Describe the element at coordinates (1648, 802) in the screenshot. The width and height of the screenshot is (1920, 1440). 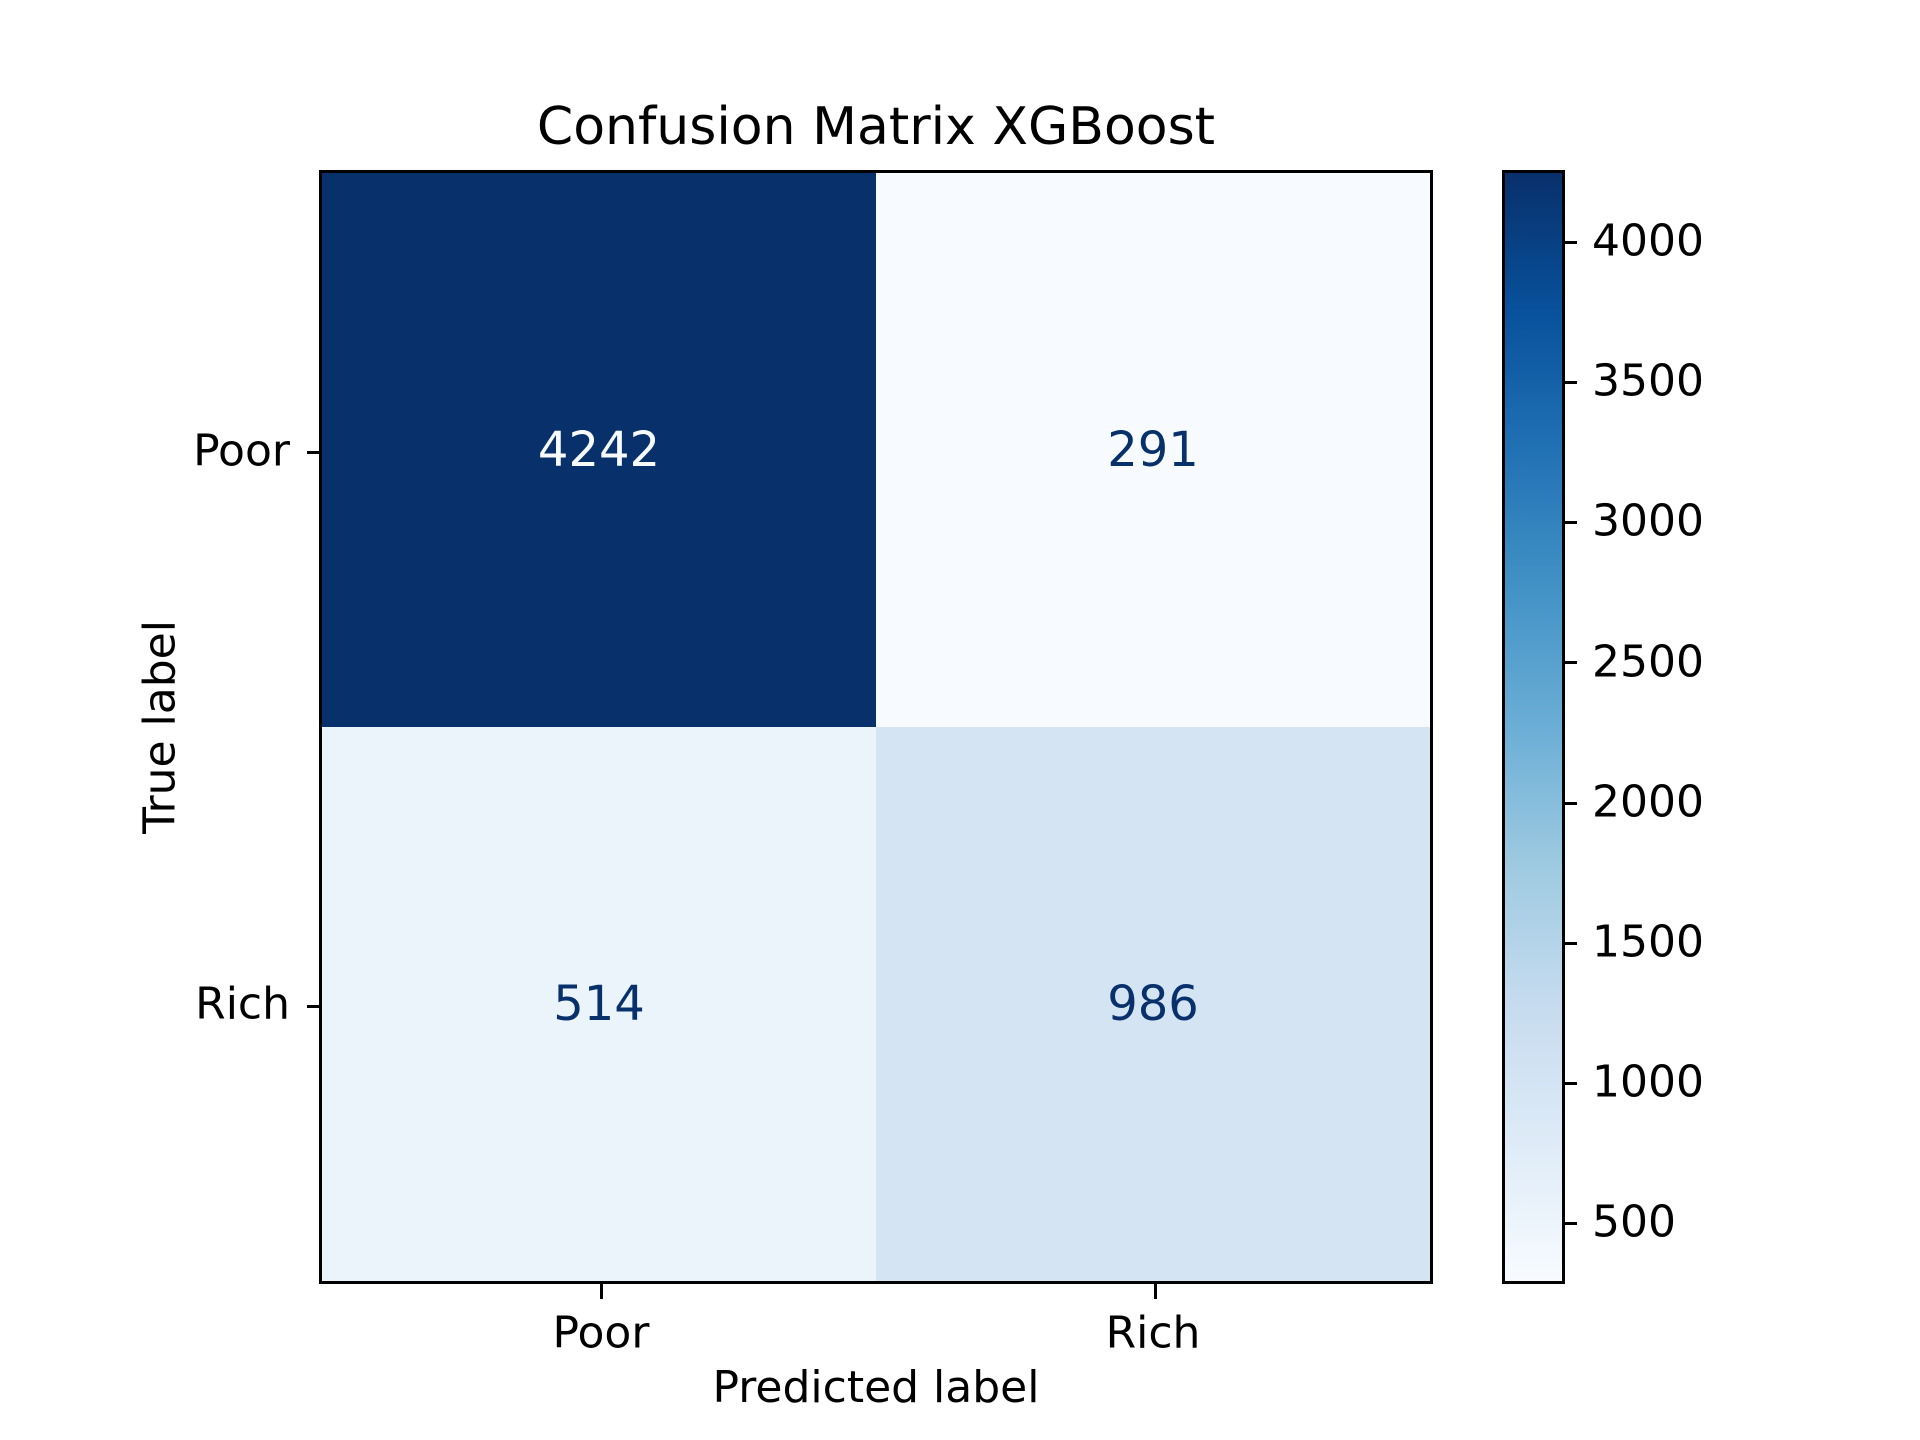
I see `colorbar-label-2000: 2000` at that location.